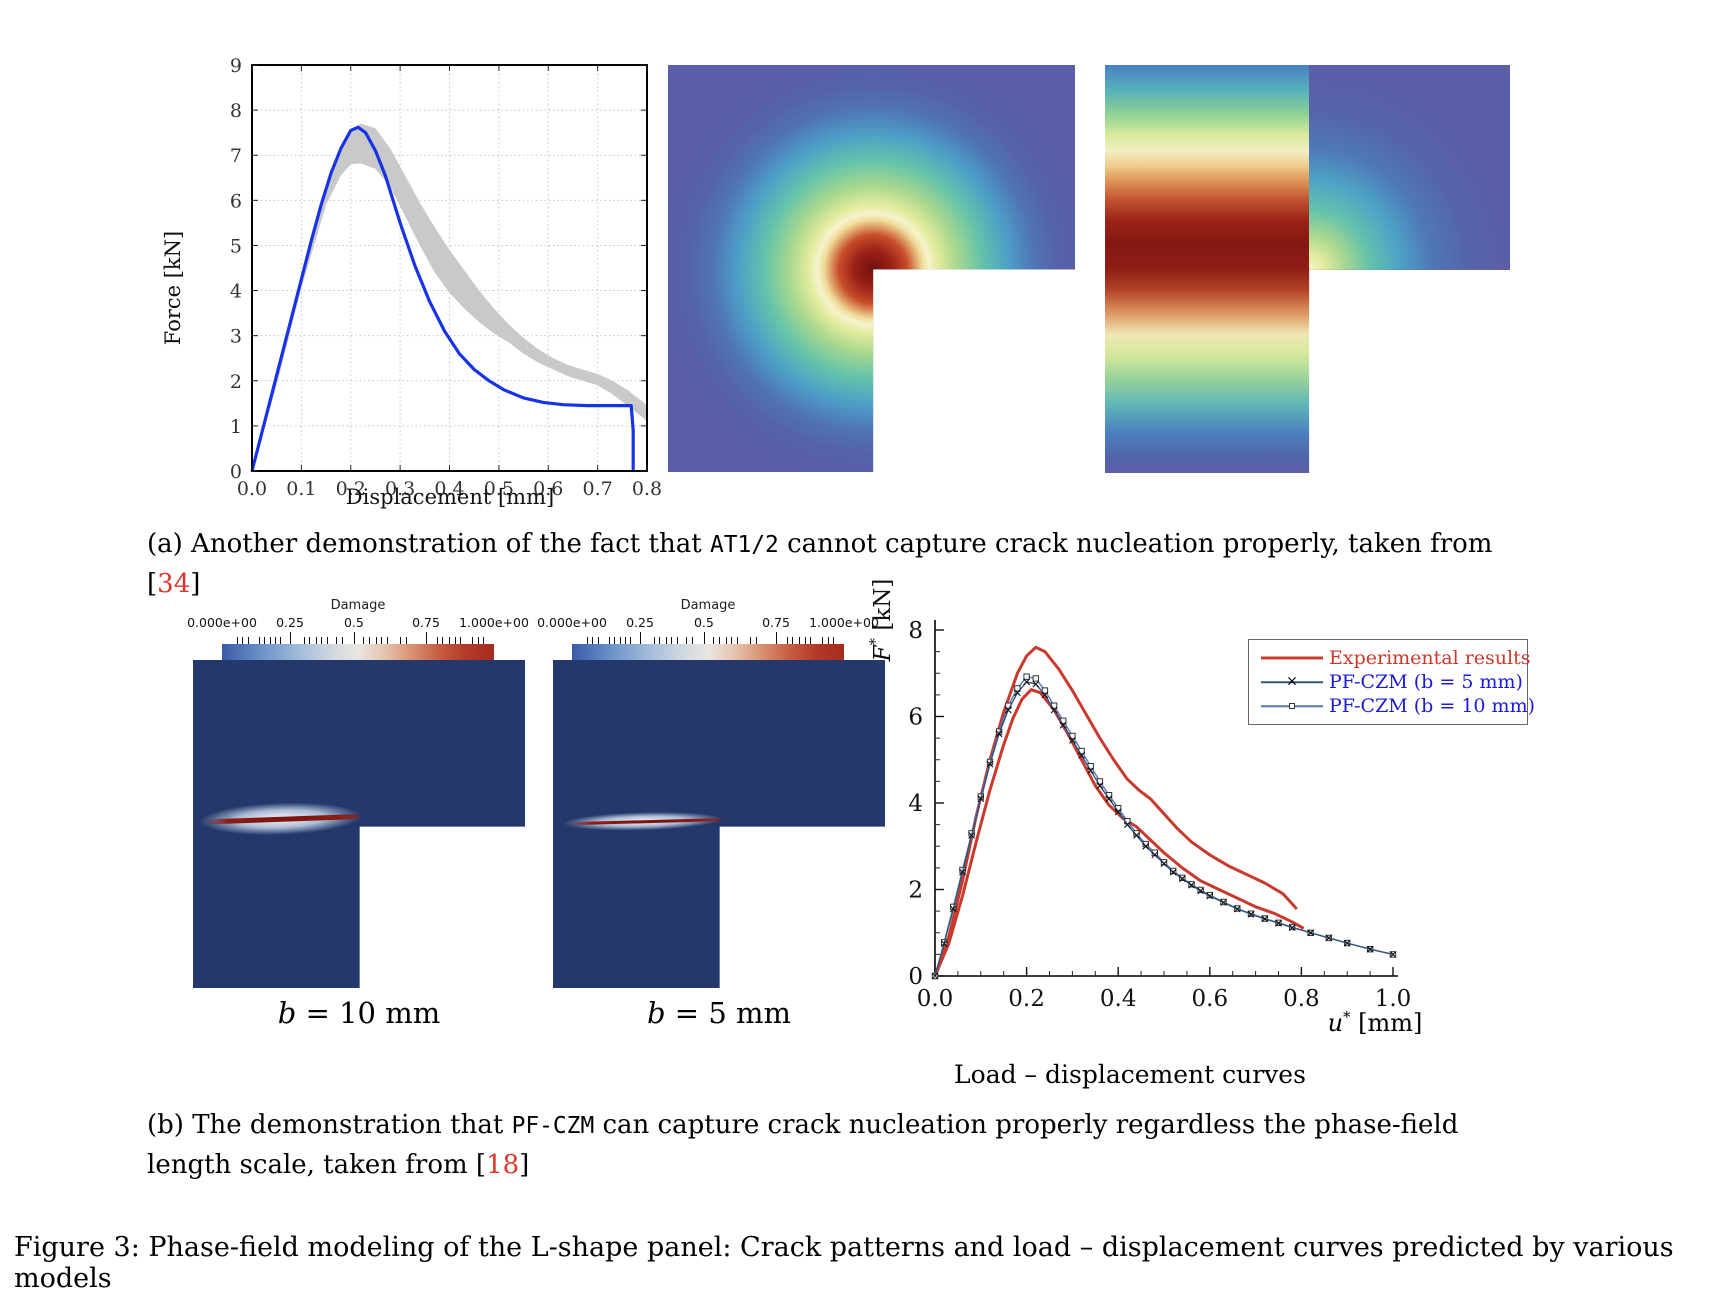 This screenshot has height=1290, width=1726. What do you see at coordinates (642, 821) in the screenshot?
I see `crack-pattern` at bounding box center [642, 821].